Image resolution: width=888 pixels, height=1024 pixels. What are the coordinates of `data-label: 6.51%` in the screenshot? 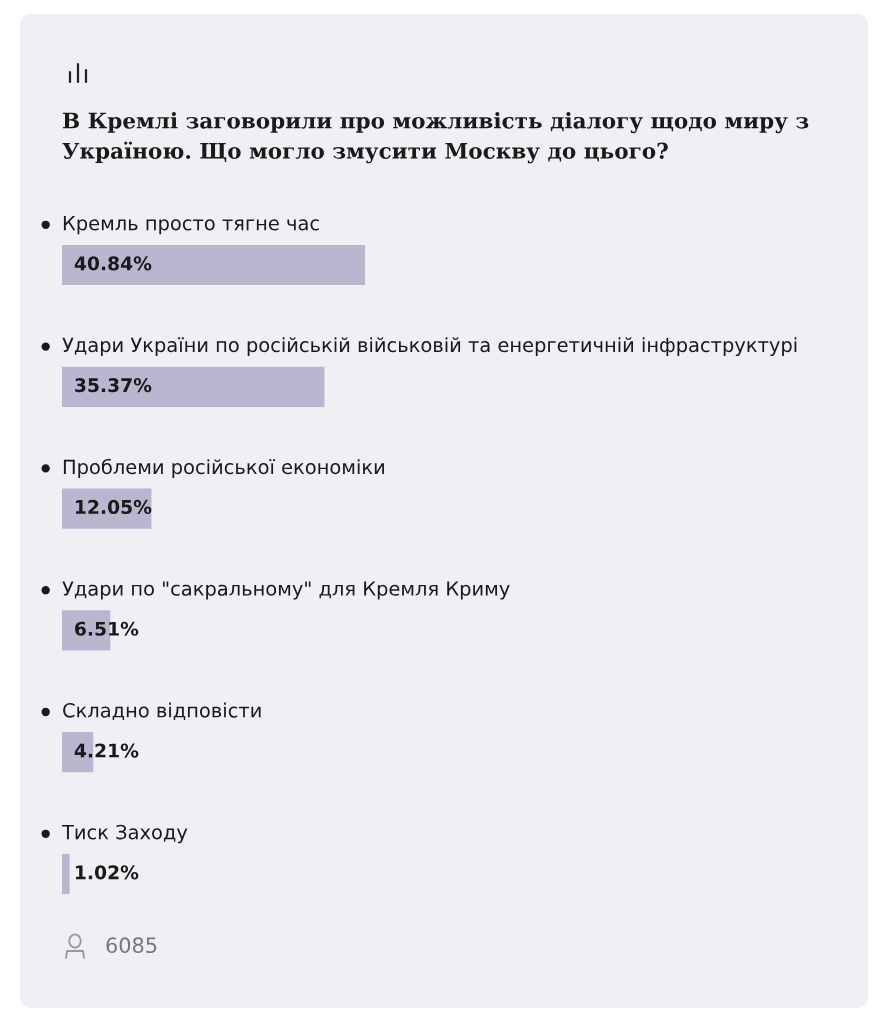 It's located at (107, 628).